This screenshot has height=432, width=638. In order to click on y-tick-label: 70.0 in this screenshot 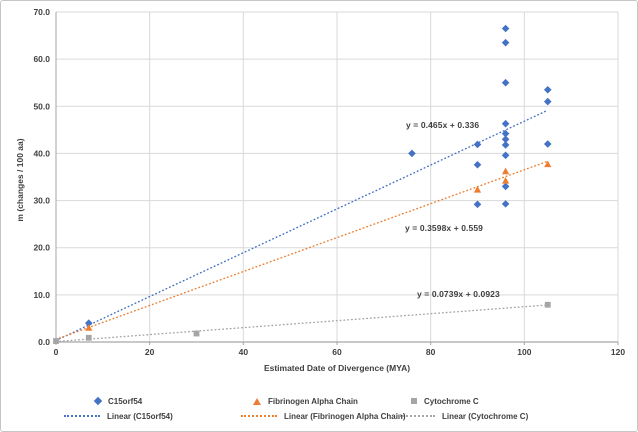, I will do `click(41, 12)`.